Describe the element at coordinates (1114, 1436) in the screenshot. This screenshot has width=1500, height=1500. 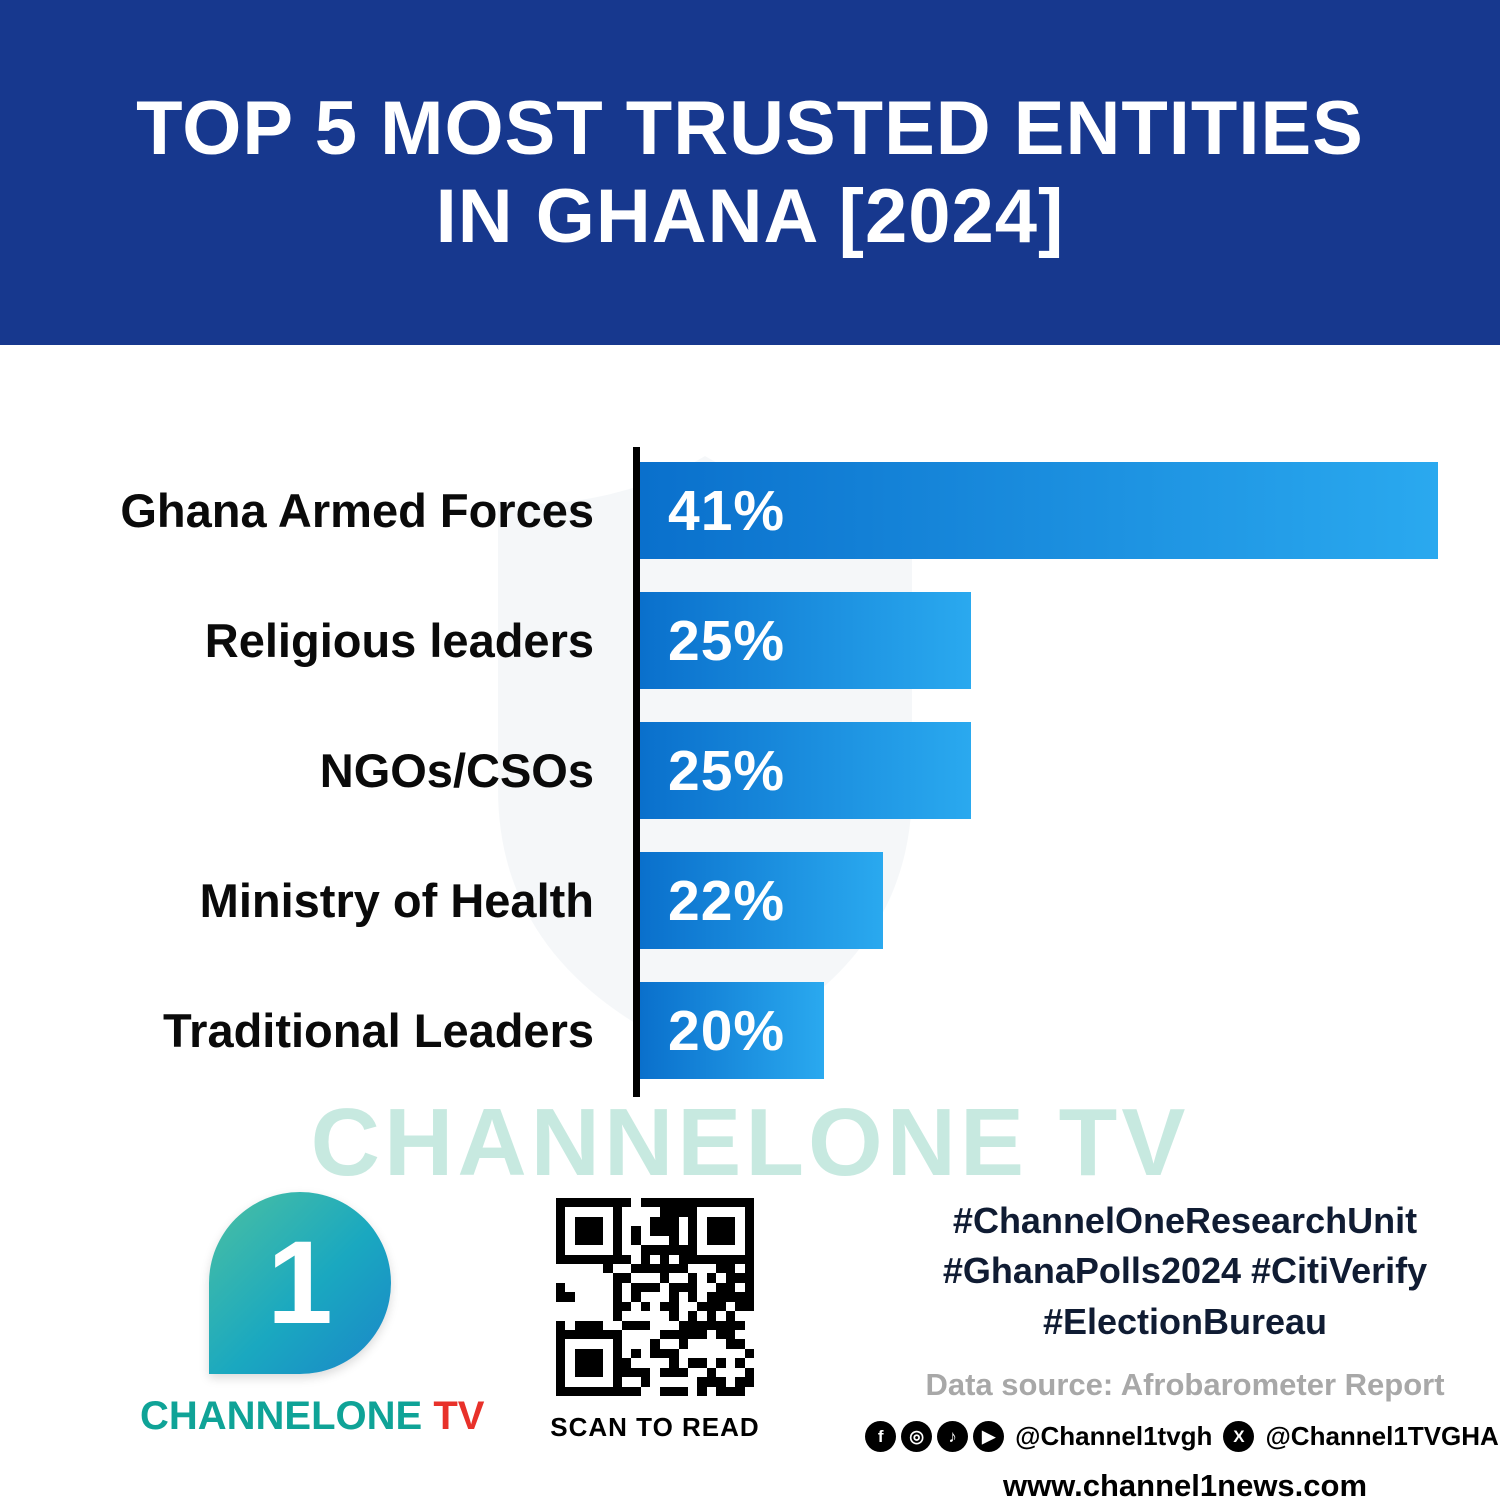
I see `social-handle-main: @Channel1tvgh` at that location.